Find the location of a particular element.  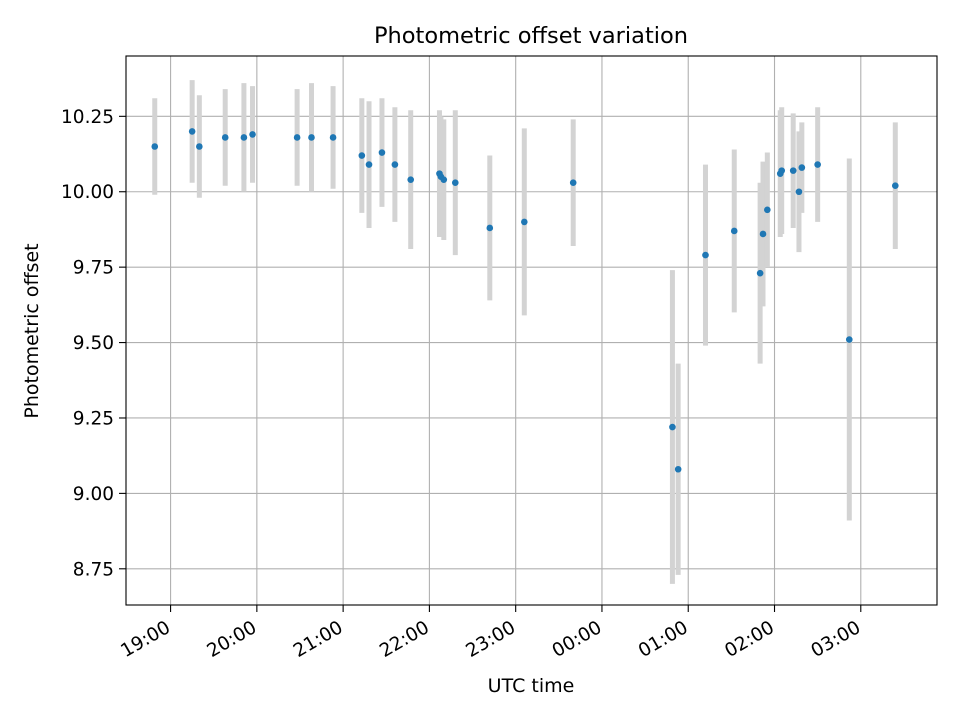

y-tick-label: 9.75 is located at coordinates (93, 268).